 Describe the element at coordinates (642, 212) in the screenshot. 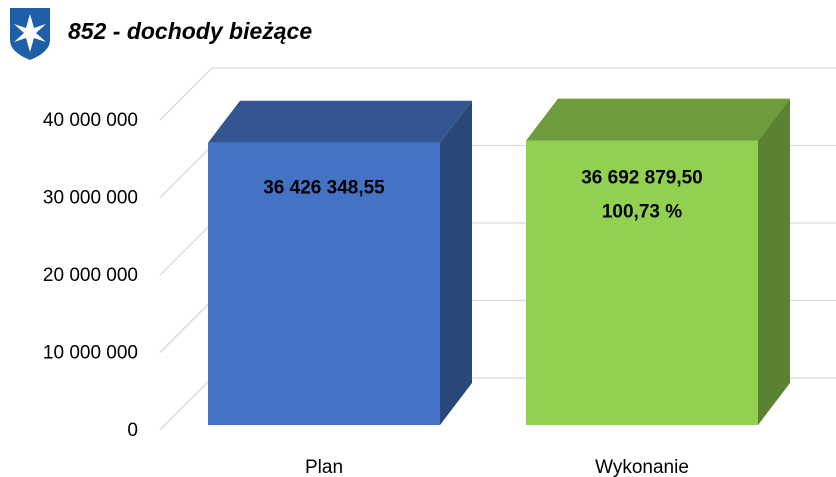

I see `annotation: 100,73 %` at that location.